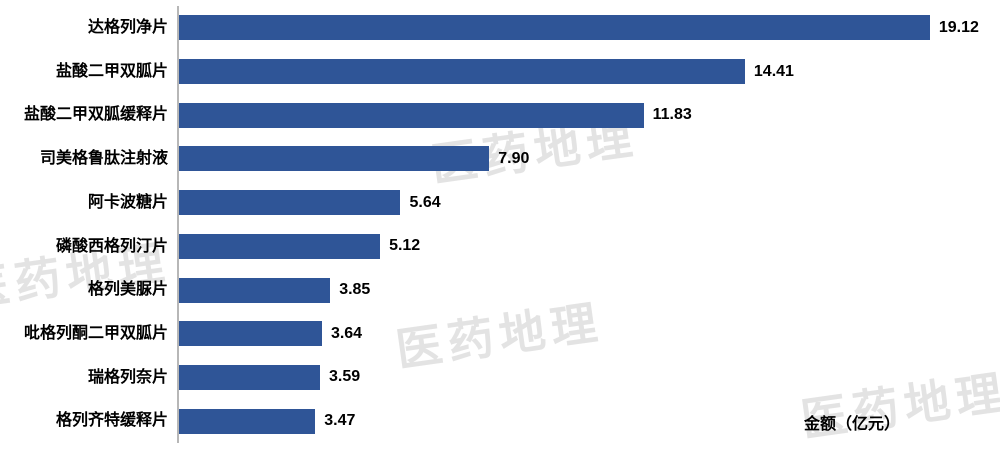 The width and height of the screenshot is (1000, 449). I want to click on category-label: 达格列净片, so click(127, 28).